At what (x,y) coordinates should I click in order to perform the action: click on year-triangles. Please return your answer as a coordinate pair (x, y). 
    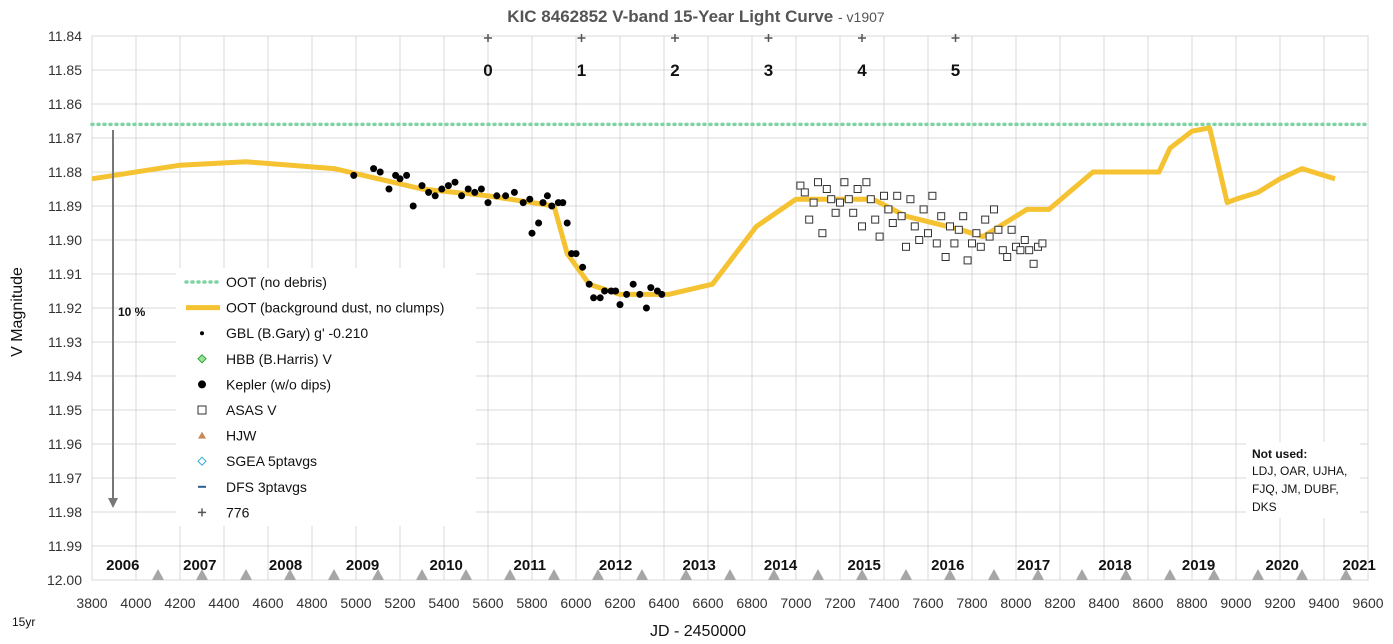
    Looking at the image, I should click on (752, 574).